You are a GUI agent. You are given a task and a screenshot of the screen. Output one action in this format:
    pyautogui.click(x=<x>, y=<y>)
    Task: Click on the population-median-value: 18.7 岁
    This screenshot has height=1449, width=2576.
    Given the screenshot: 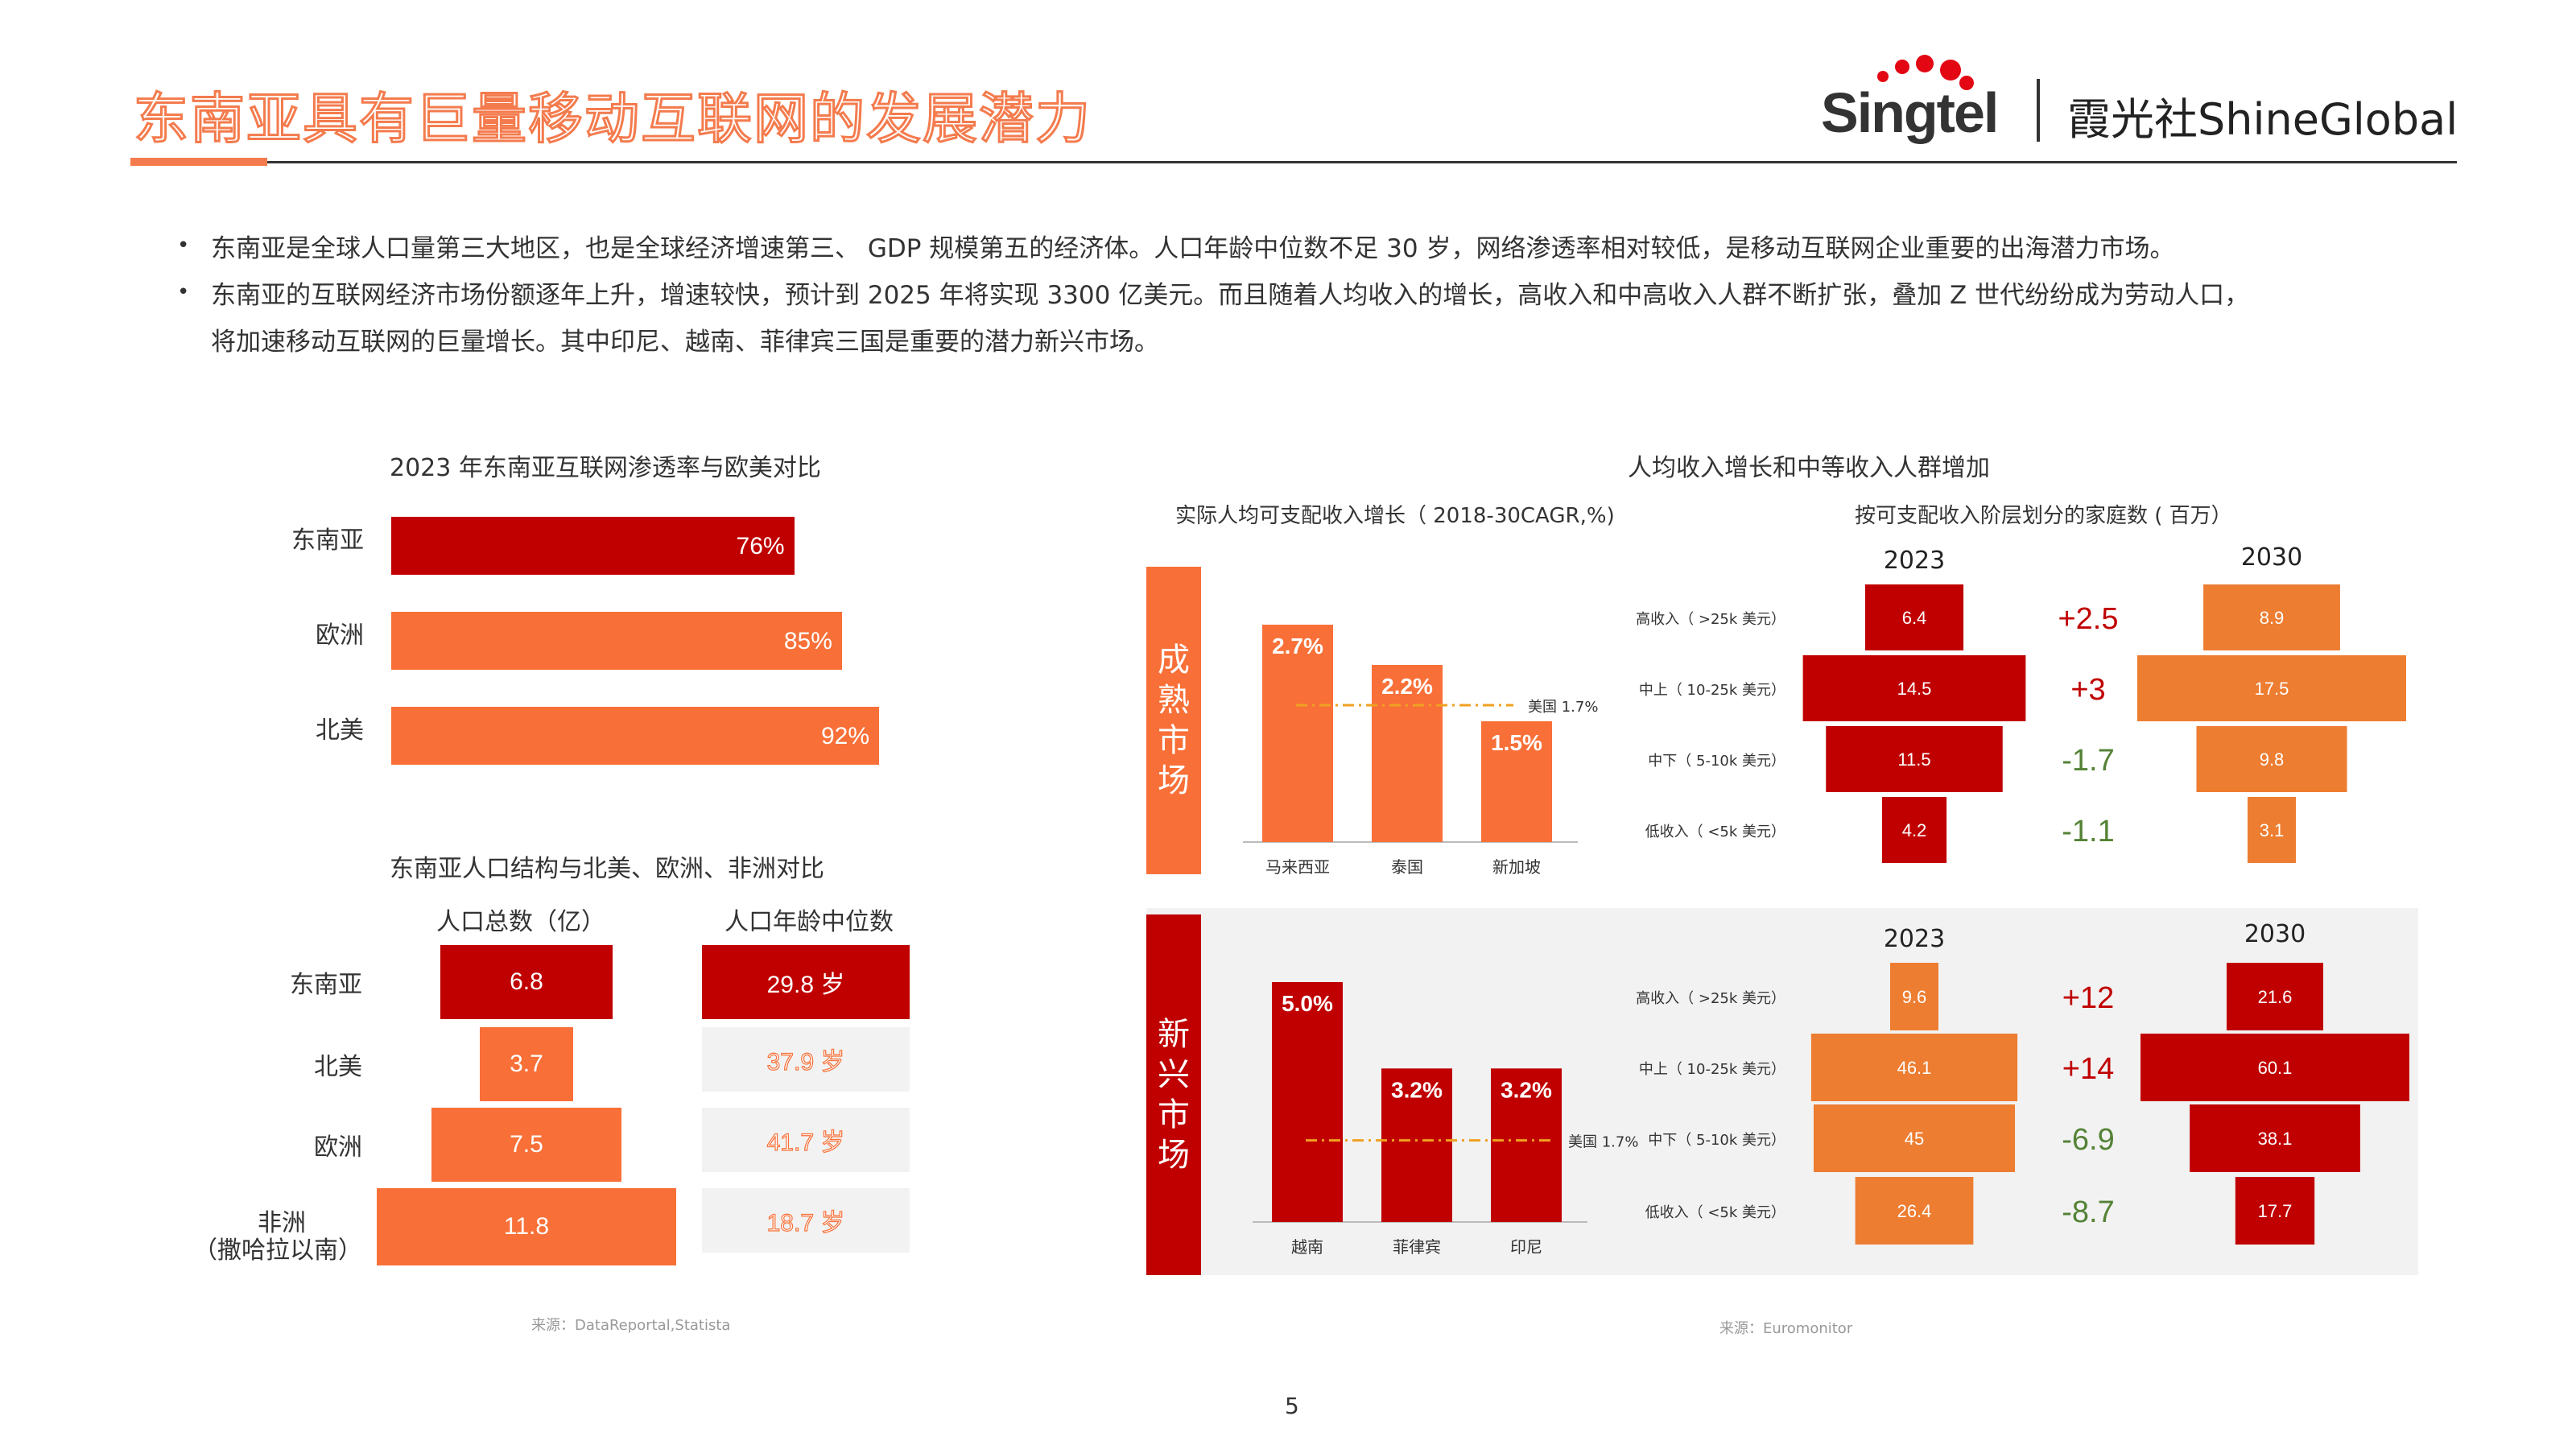 What is the action you would take?
    pyautogui.click(x=805, y=1222)
    